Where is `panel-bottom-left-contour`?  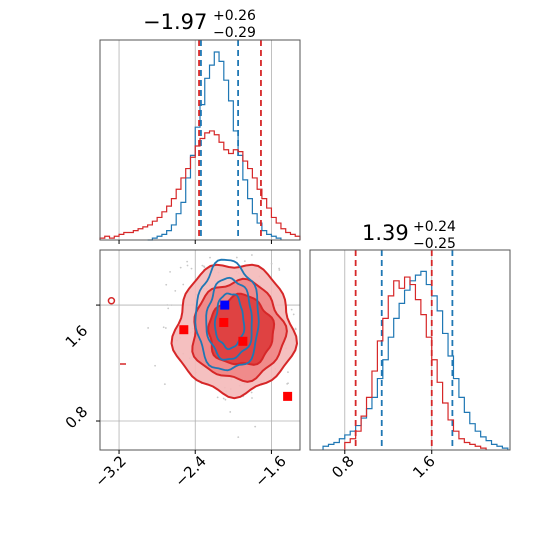
panel-bottom-left-contour is located at coordinates (198, 351).